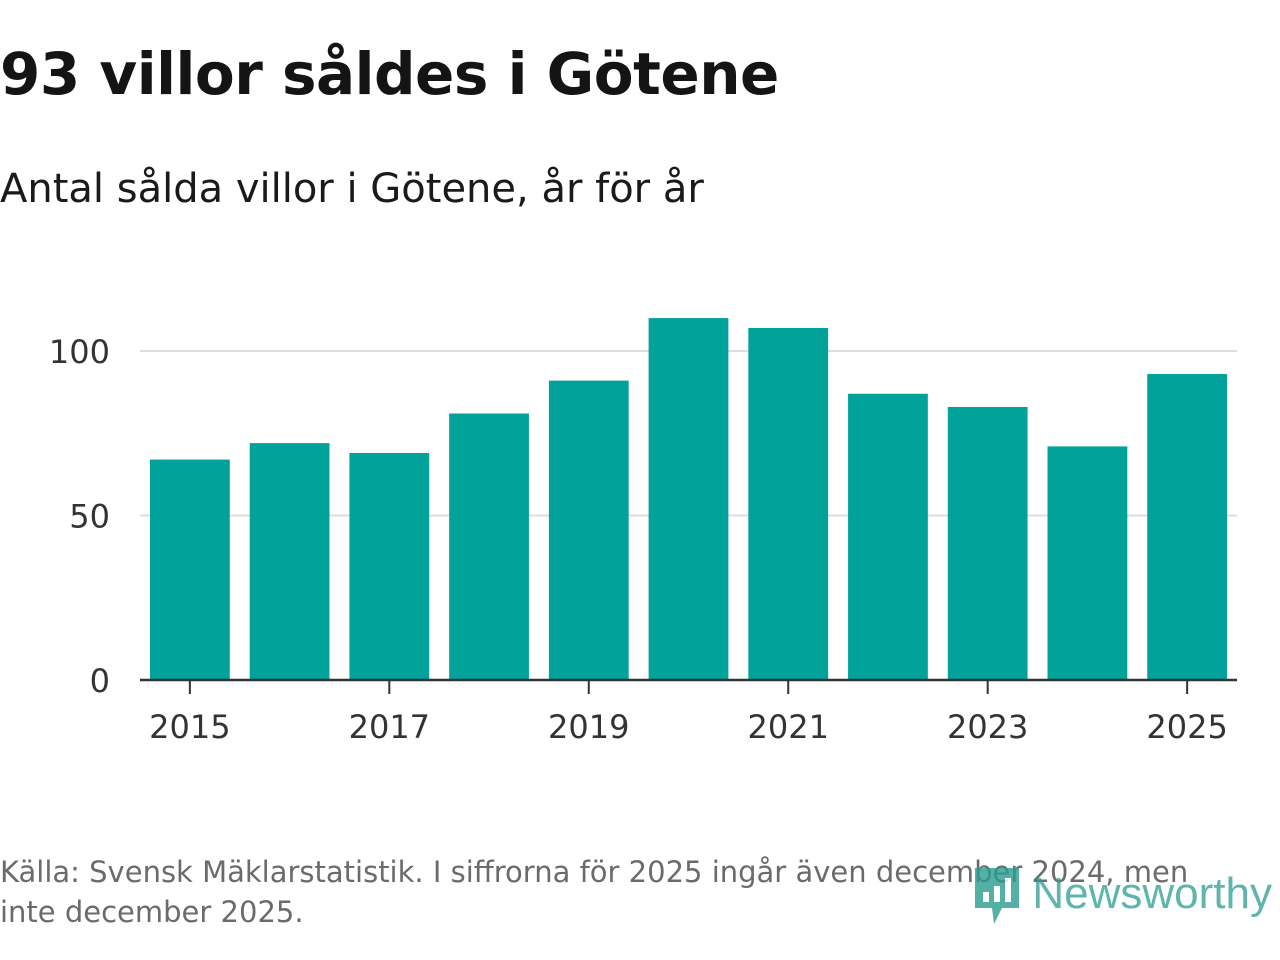 The width and height of the screenshot is (1280, 960). Describe the element at coordinates (888, 536) in the screenshot. I see `bar-2022` at that location.